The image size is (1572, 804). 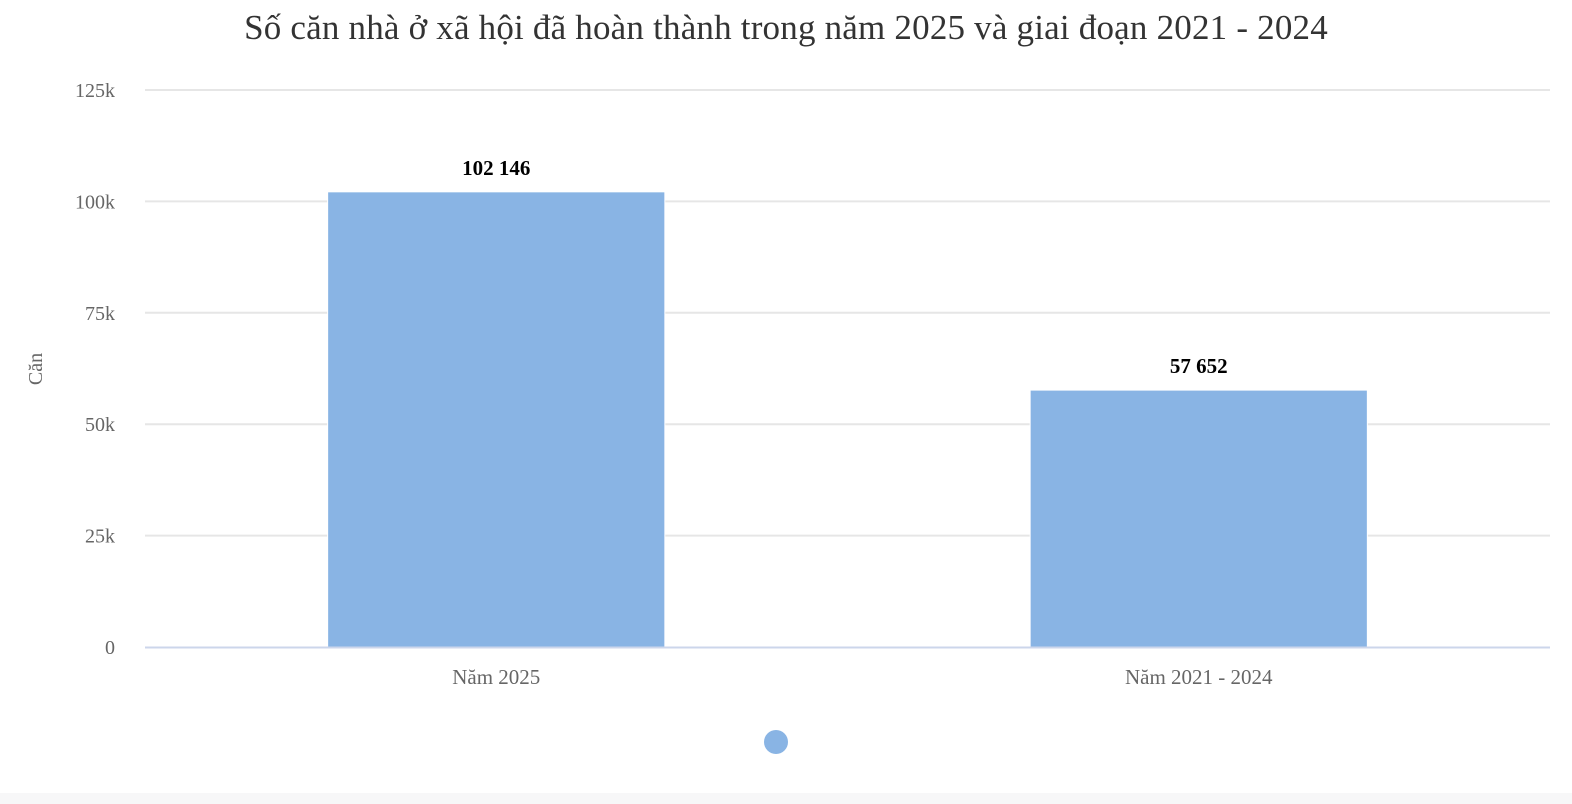 I want to click on footer-strip, so click(x=786, y=798).